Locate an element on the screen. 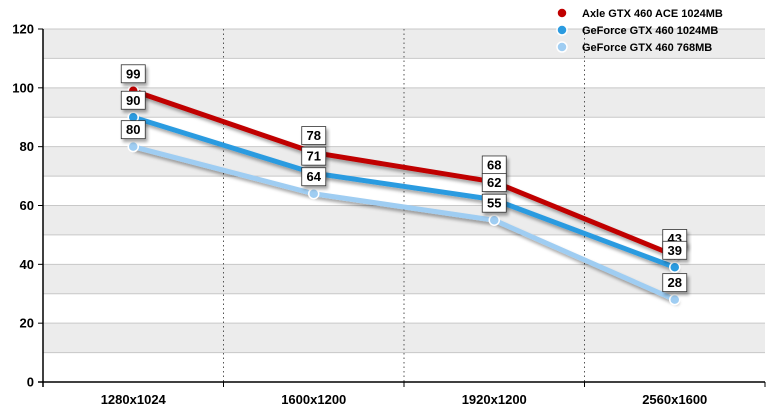 This screenshot has height=415, width=779. y-tick-label: 0 is located at coordinates (30, 382).